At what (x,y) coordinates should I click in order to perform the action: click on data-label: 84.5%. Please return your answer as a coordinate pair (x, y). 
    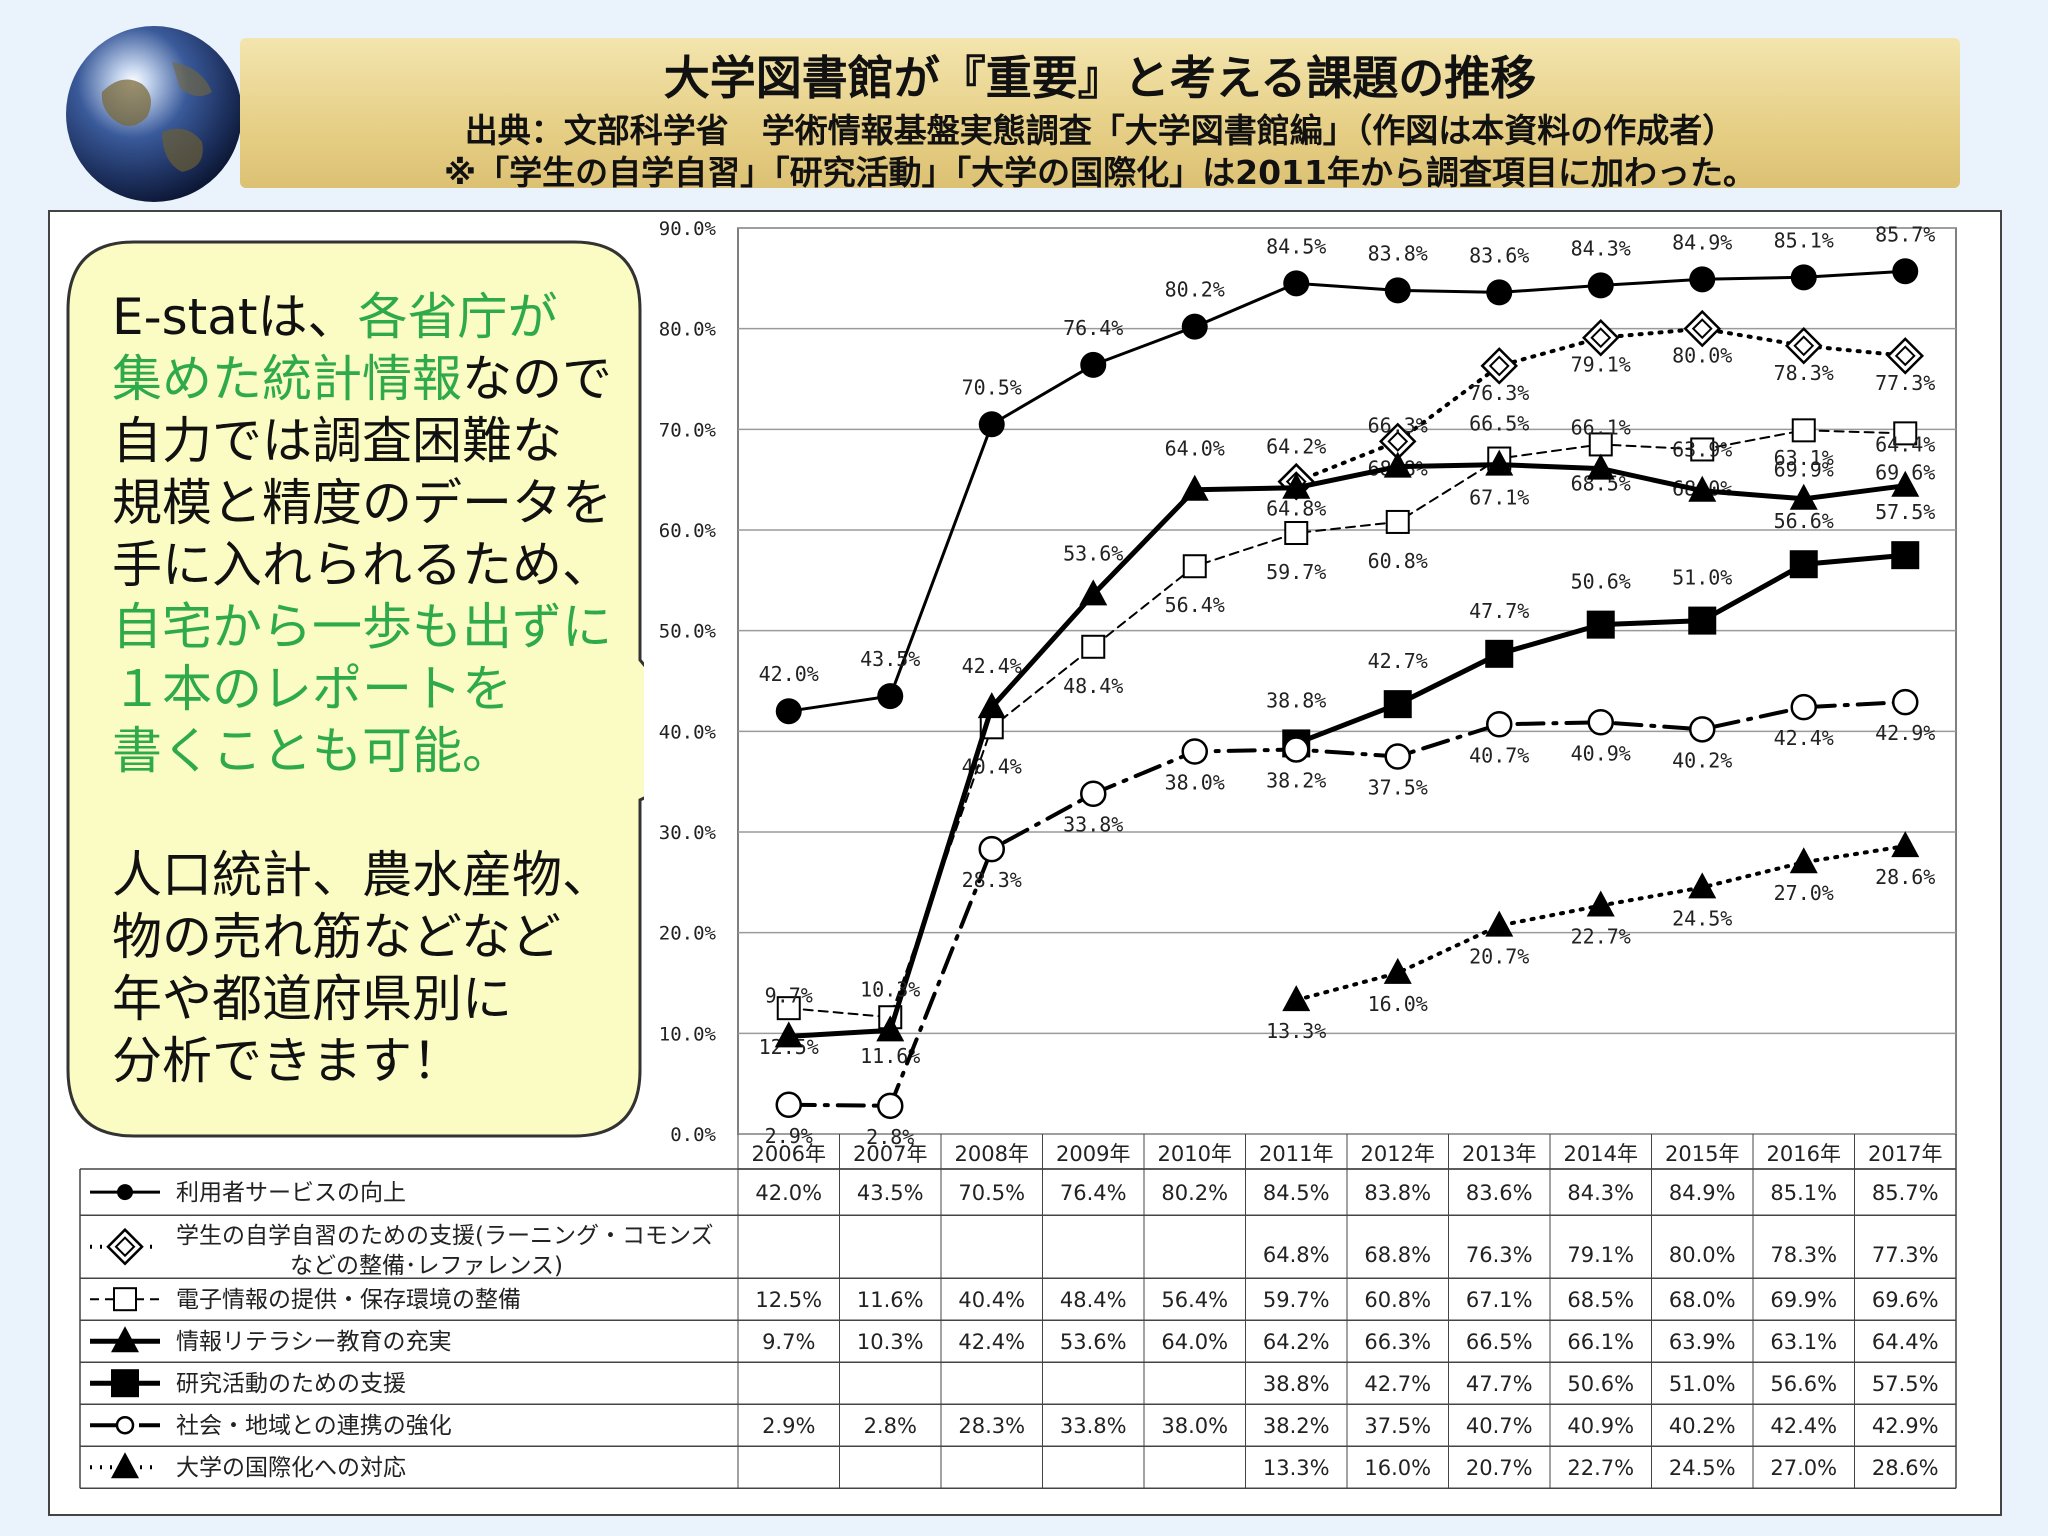
    Looking at the image, I should click on (1296, 246).